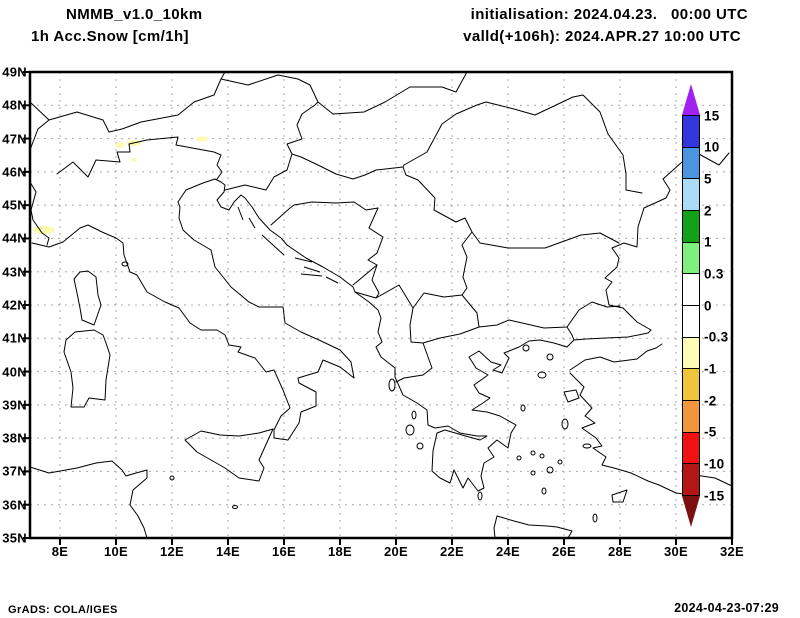 The width and height of the screenshot is (800, 618). What do you see at coordinates (14, 405) in the screenshot?
I see `lat-label-39N: 39N` at bounding box center [14, 405].